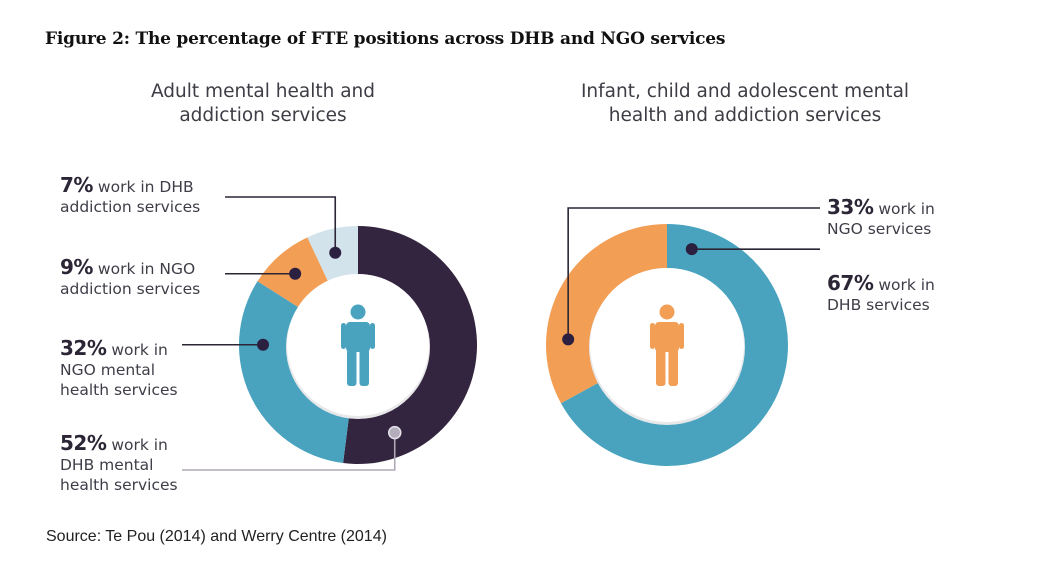  I want to click on label-line: DHB services, so click(878, 305).